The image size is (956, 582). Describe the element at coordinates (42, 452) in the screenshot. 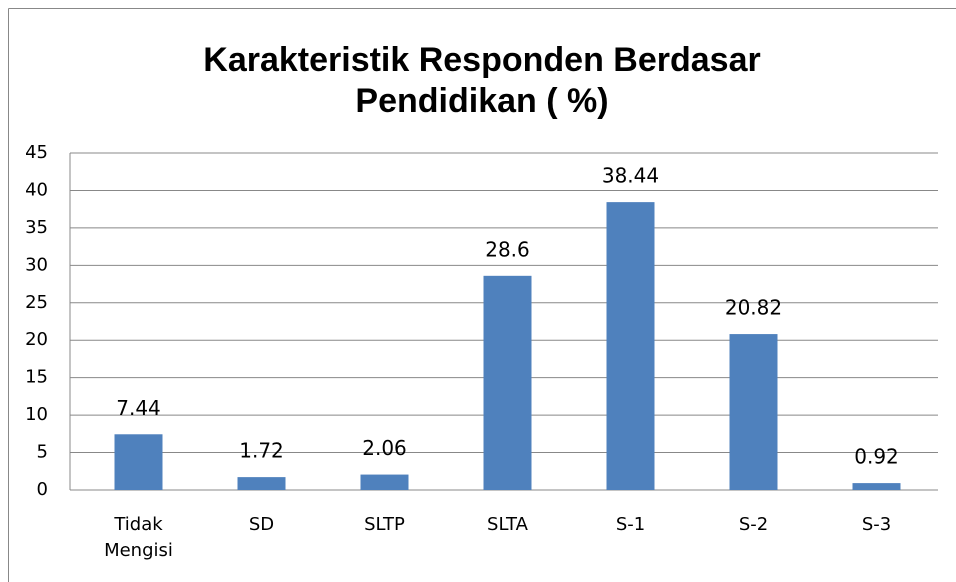

I see `y-tick-label: 5` at that location.